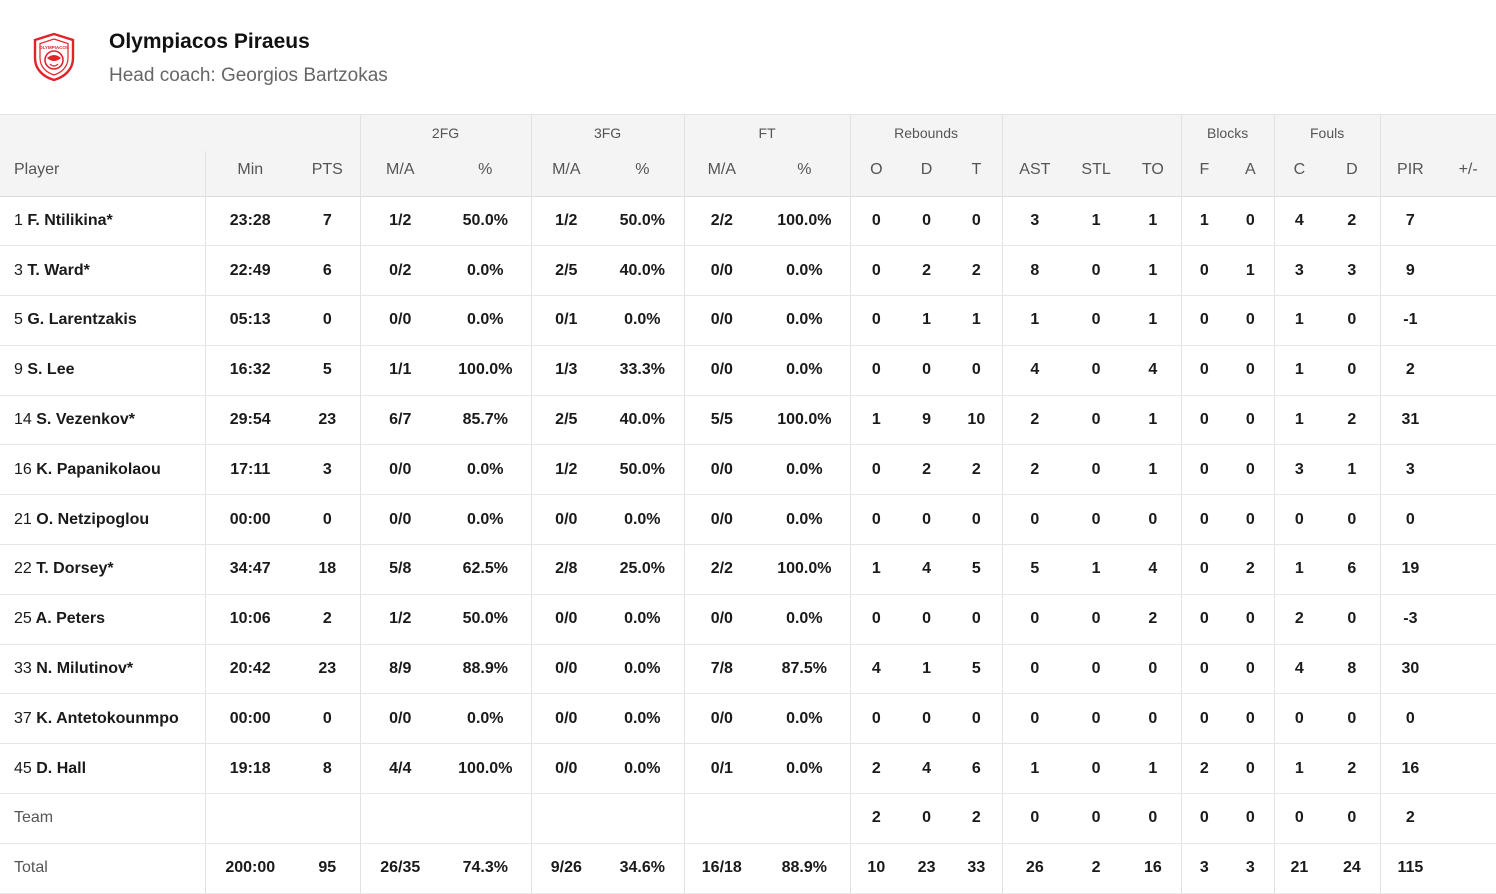 This screenshot has height=894, width=1496. Describe the element at coordinates (805, 370) in the screenshot. I see `stat-ft-pct: 0.0%` at that location.